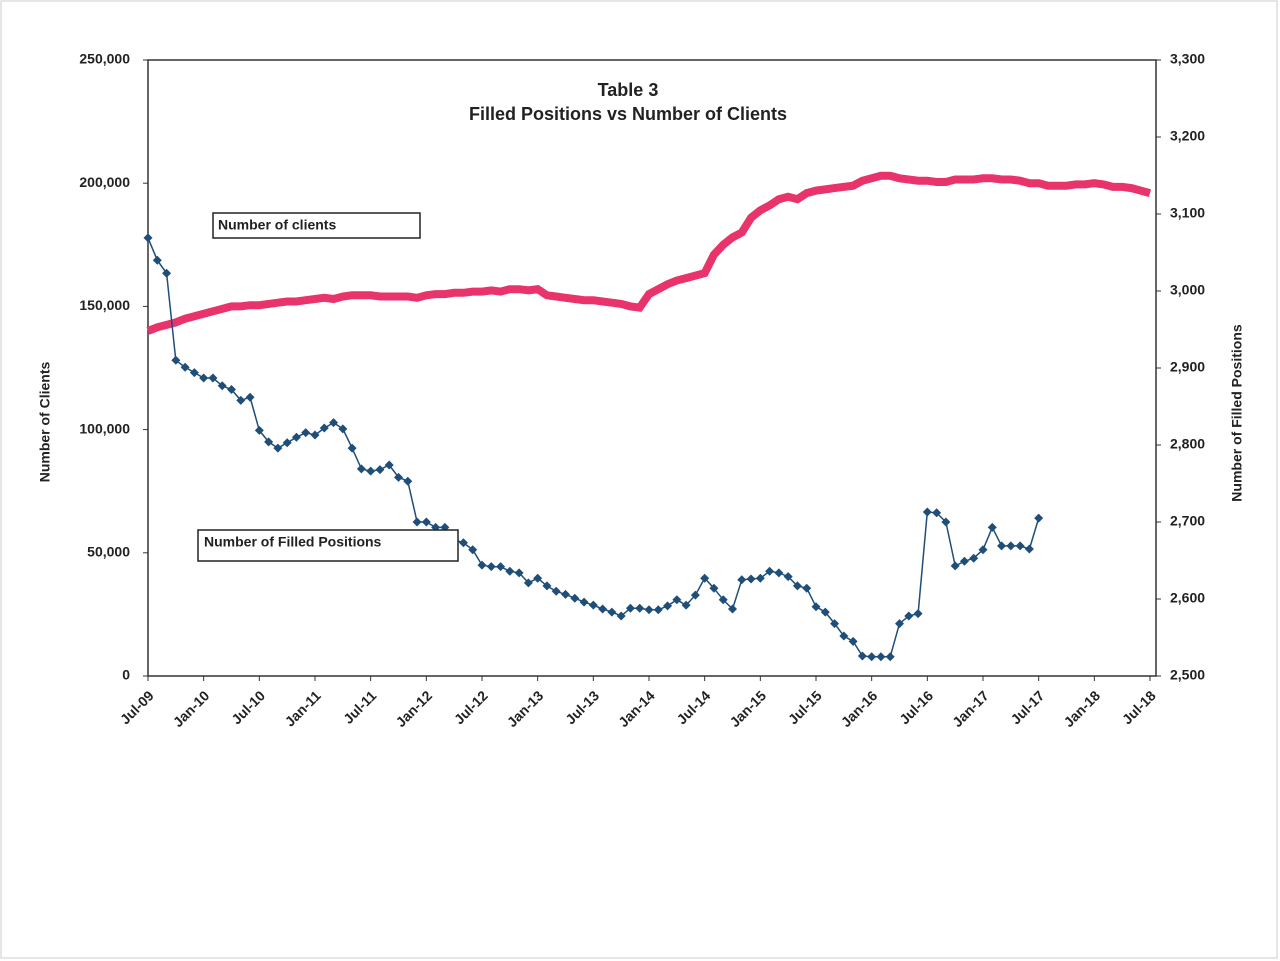  Describe the element at coordinates (1187, 675) in the screenshot. I see `y2-tick-label: 2,500` at that location.